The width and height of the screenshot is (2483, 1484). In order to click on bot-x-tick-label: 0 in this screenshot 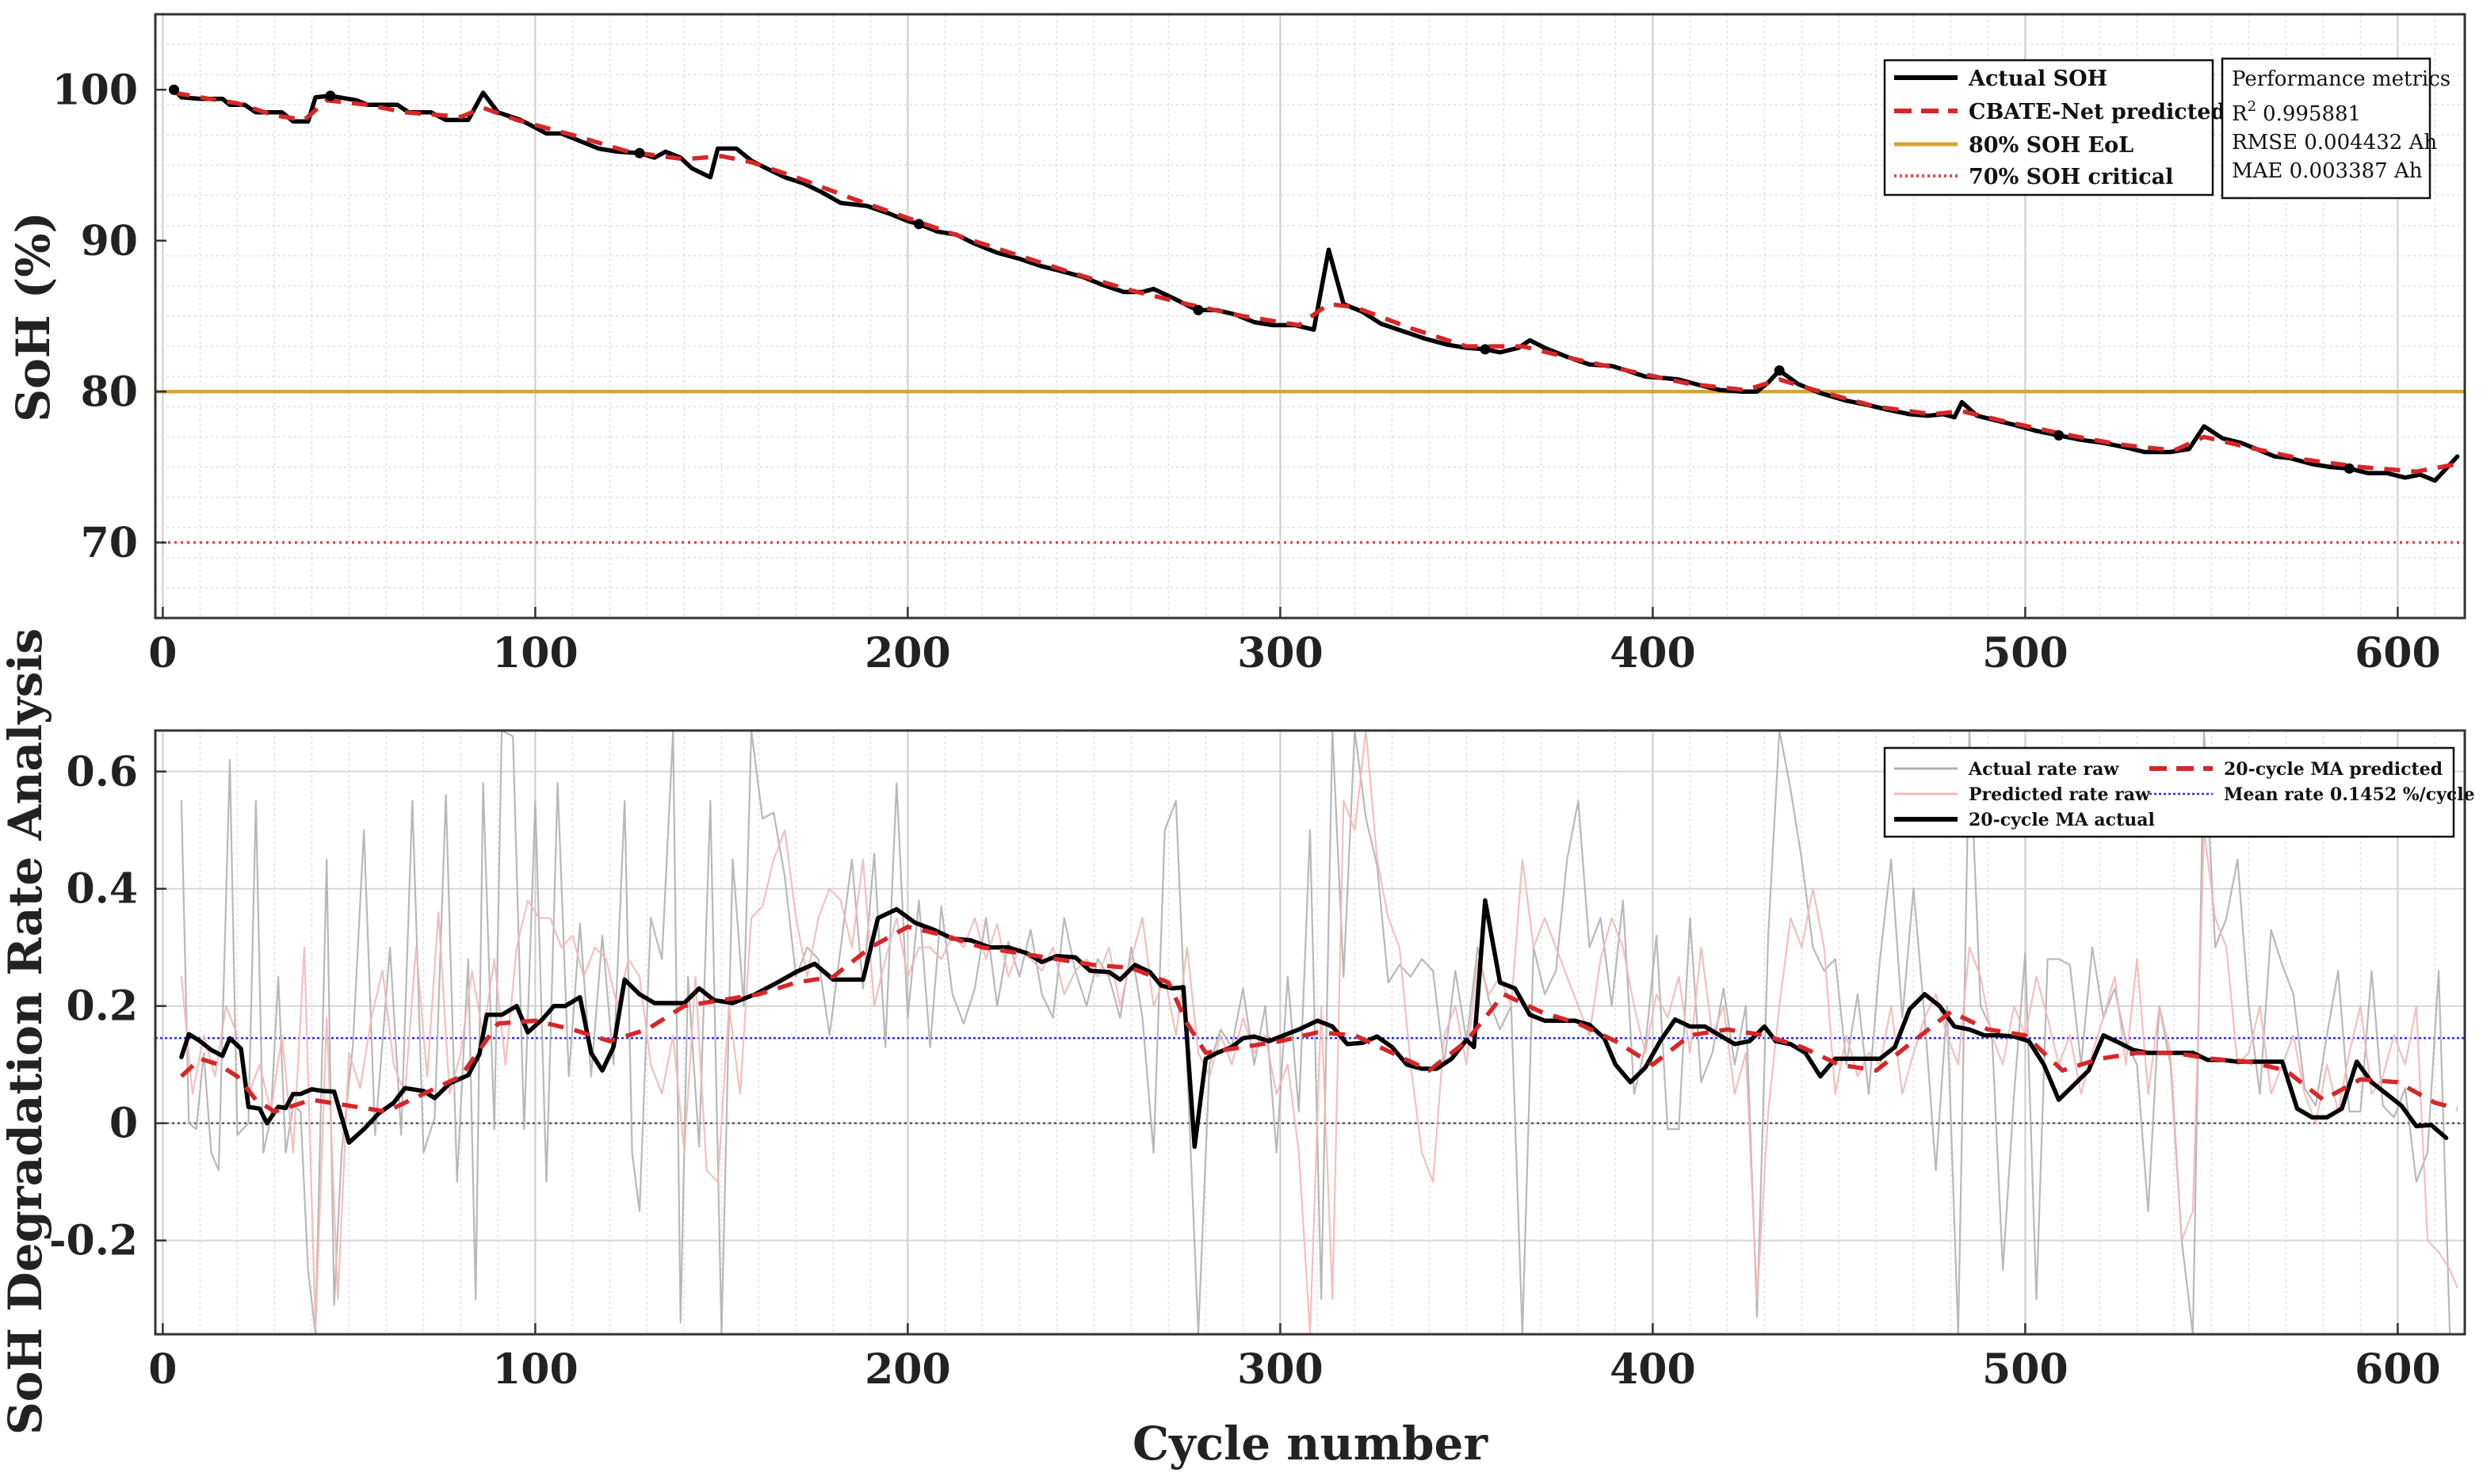, I will do `click(162, 1369)`.